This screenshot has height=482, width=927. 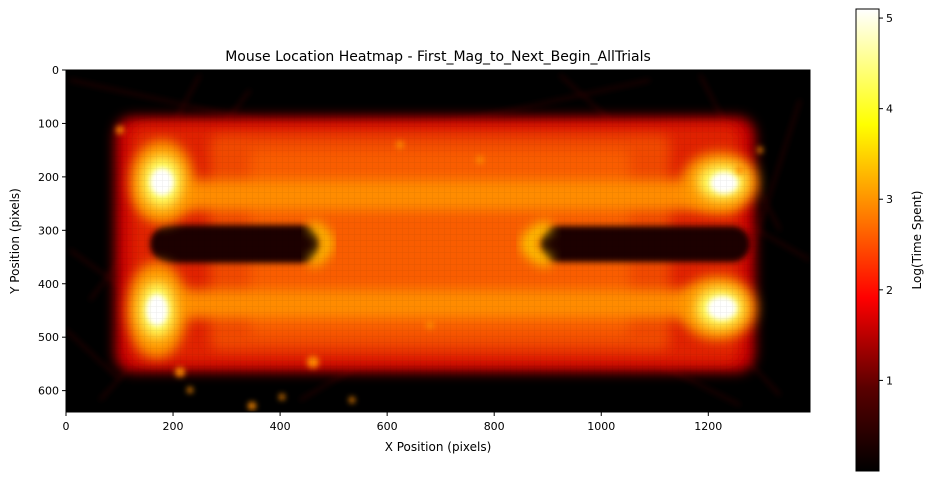 I want to click on y-tick-label: 300, so click(x=48, y=230).